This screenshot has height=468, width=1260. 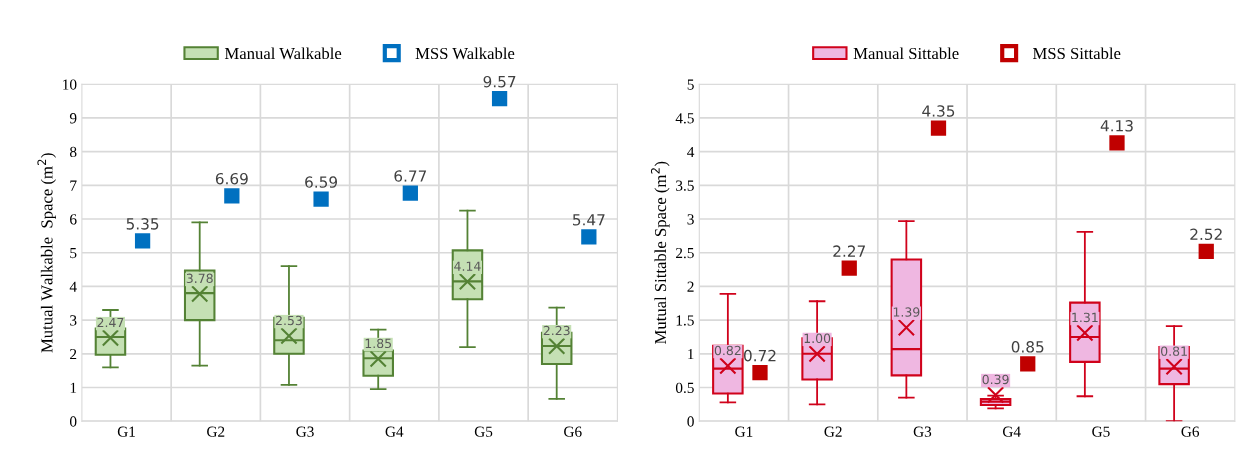 What do you see at coordinates (817, 338) in the screenshot?
I see `text: 1.00` at bounding box center [817, 338].